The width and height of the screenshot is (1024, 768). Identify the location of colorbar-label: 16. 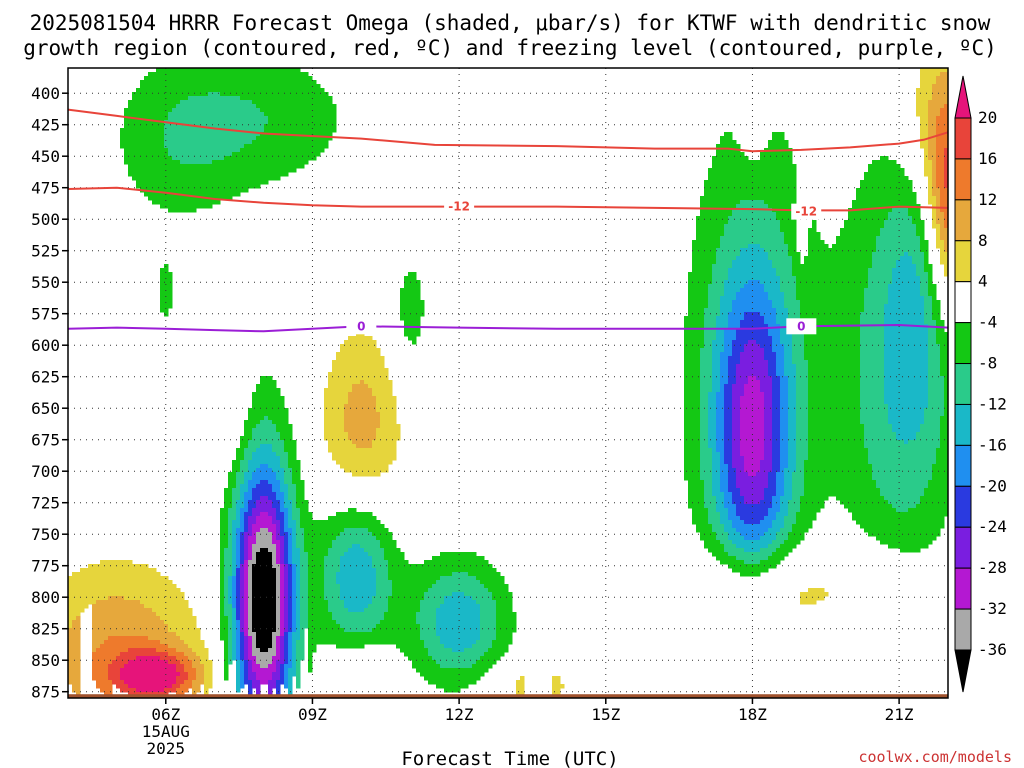
(987, 158).